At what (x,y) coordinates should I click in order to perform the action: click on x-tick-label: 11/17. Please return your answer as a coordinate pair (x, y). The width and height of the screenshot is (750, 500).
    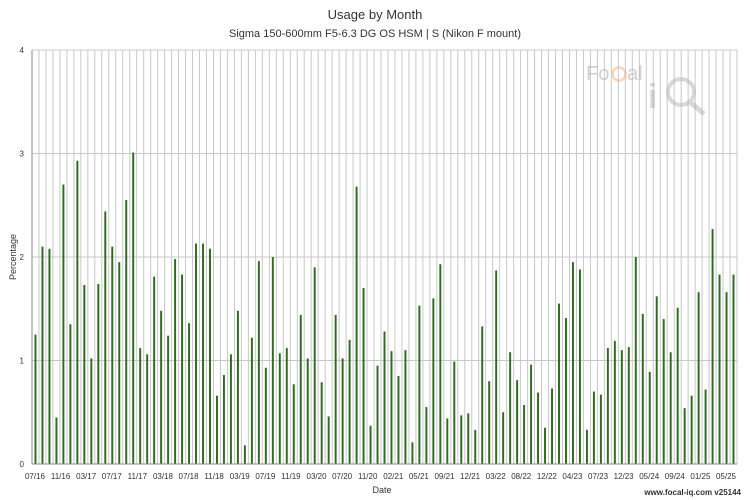
    Looking at the image, I should click on (138, 476).